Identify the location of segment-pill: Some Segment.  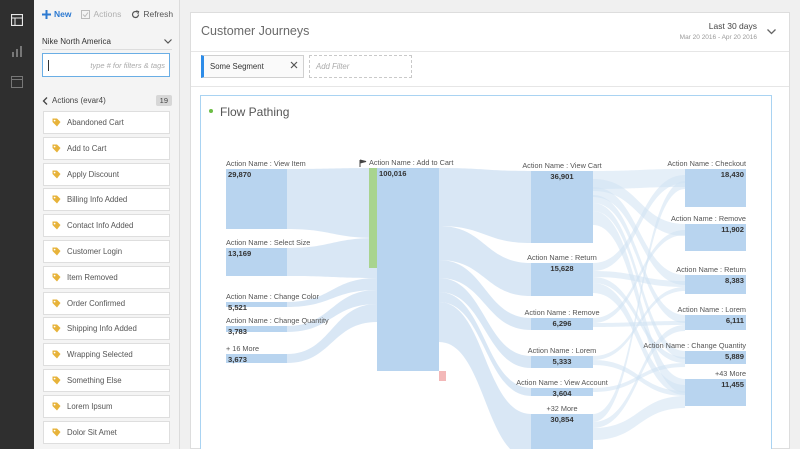
(252, 66).